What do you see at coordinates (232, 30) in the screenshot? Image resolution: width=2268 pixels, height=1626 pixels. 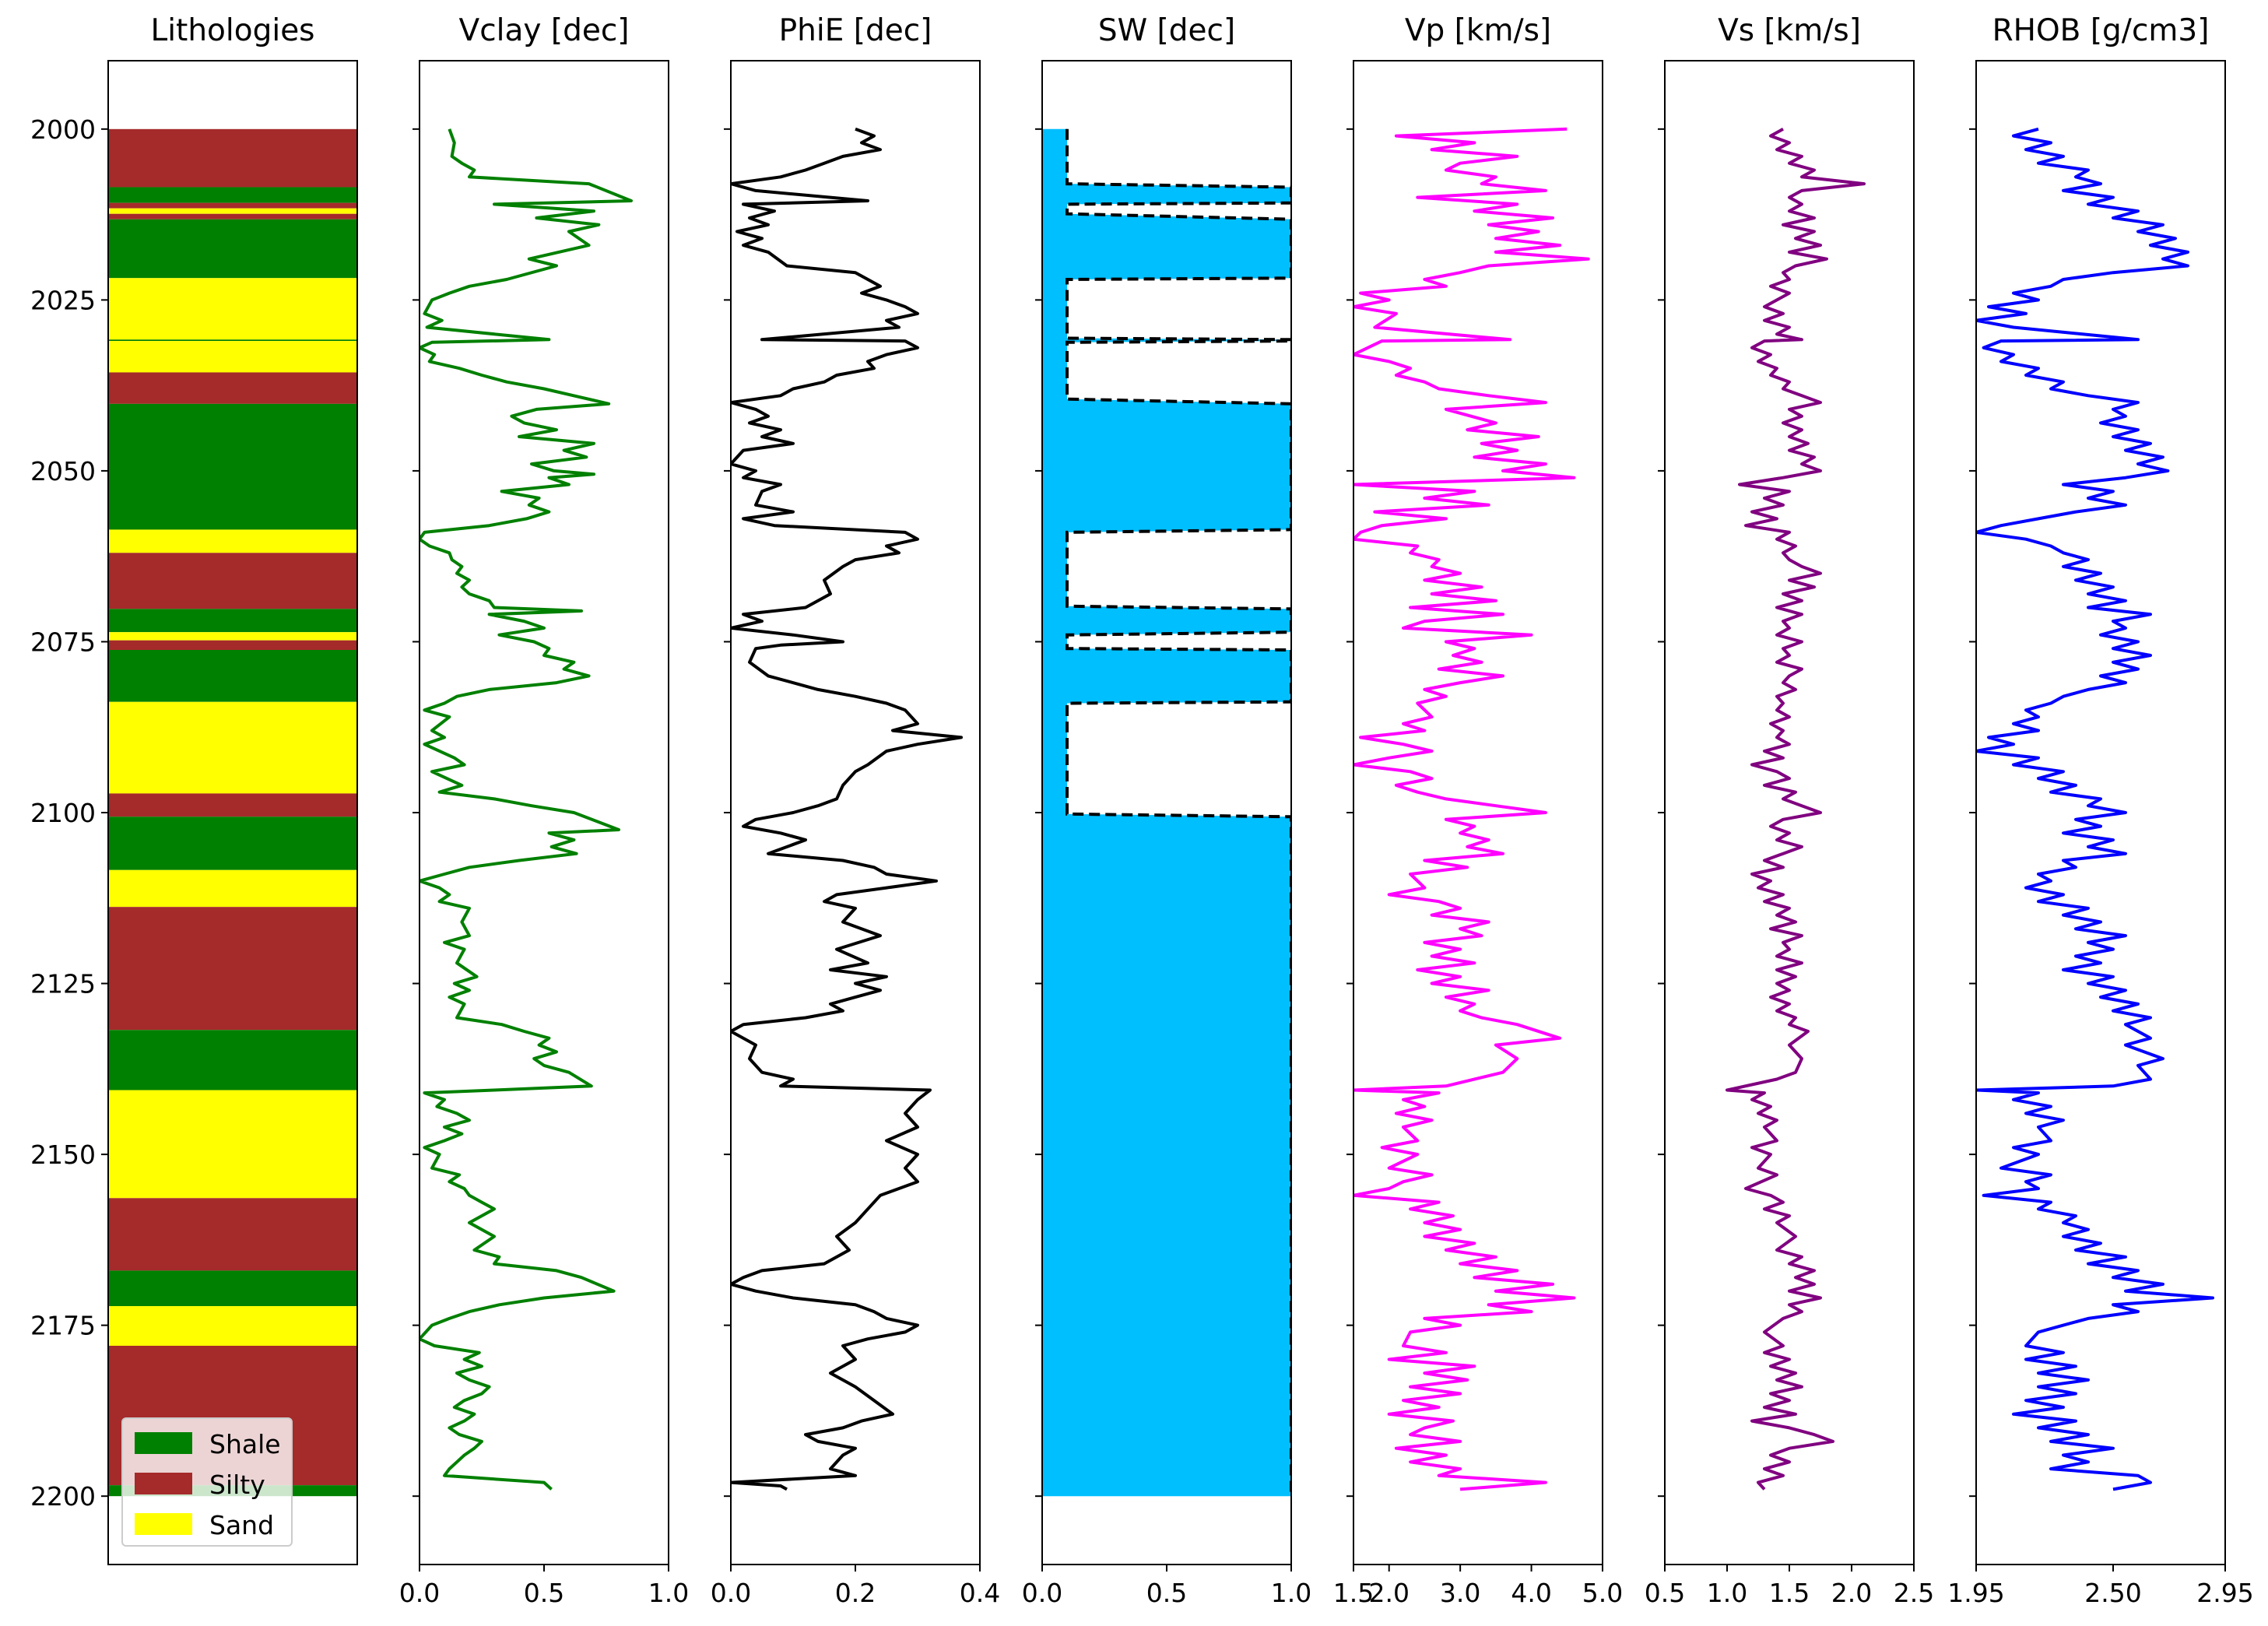 I see `track-title: Lithologies` at bounding box center [232, 30].